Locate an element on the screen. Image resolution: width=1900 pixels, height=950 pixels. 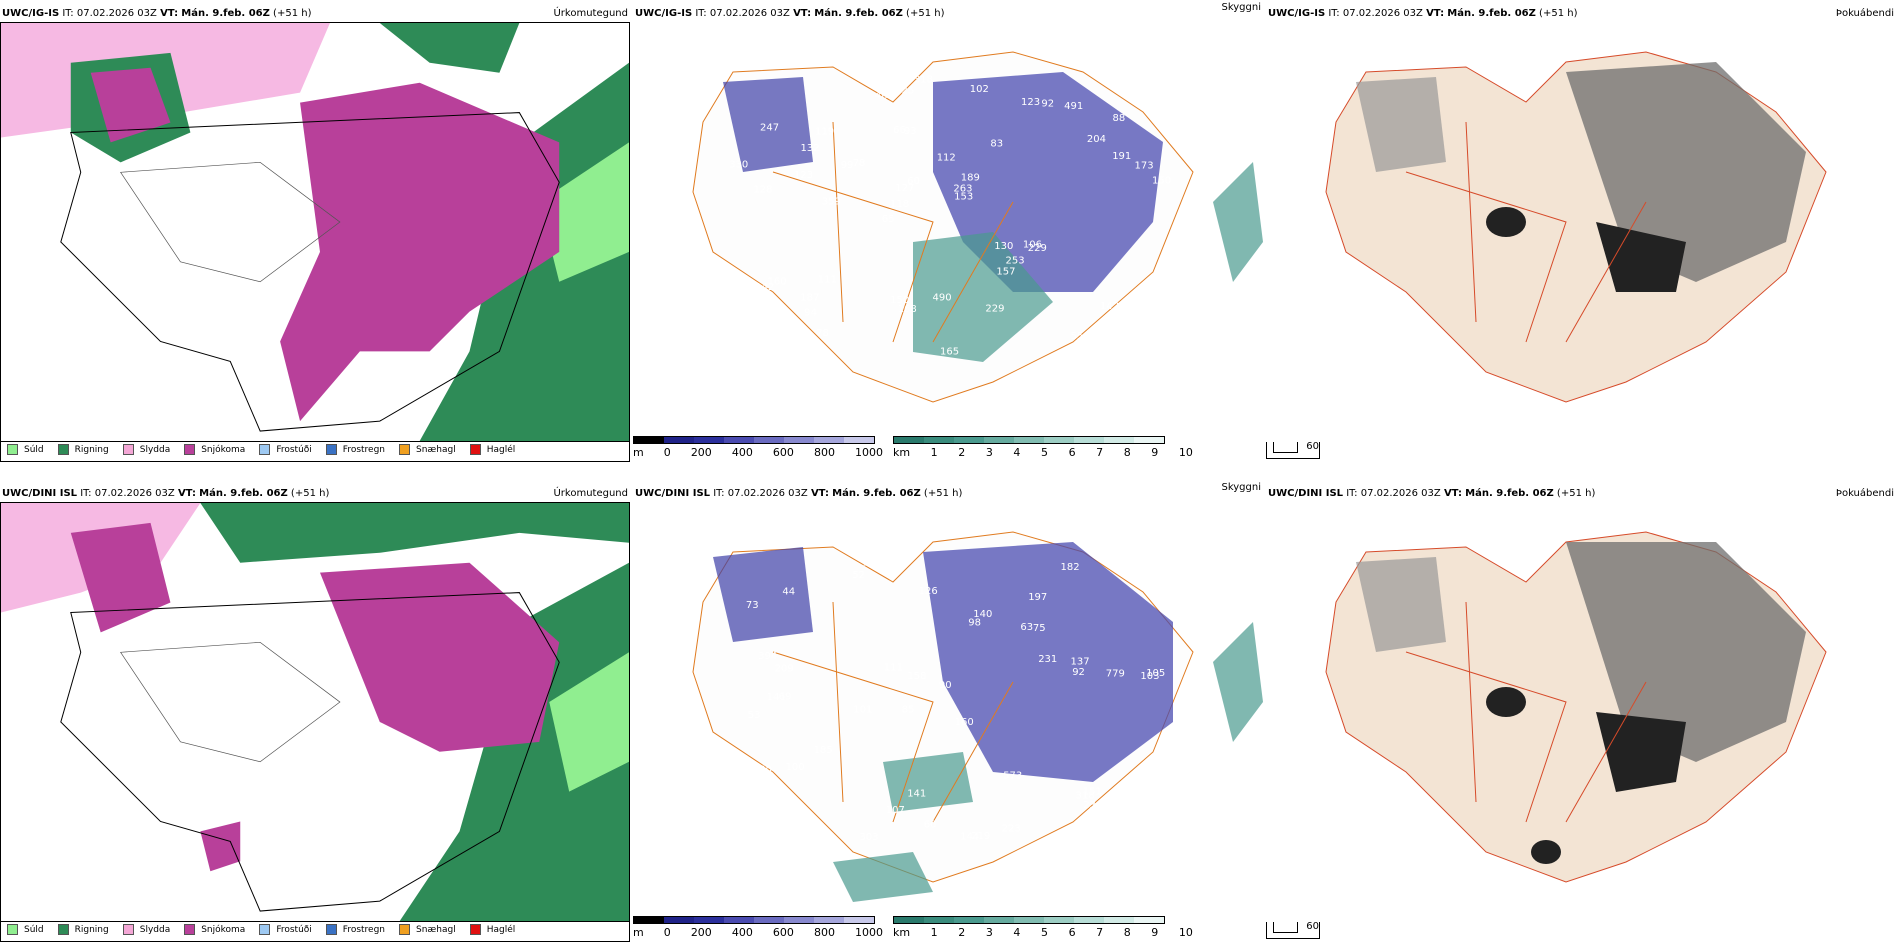
cloud-base-label: 173 is located at coordinates (1144, 166).